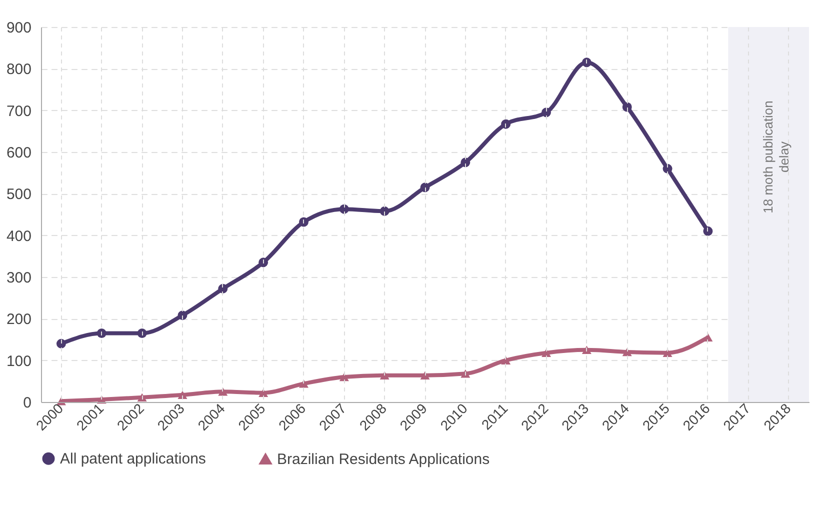 Image resolution: width=838 pixels, height=506 pixels. I want to click on legend-label: All patent applications, so click(133, 459).